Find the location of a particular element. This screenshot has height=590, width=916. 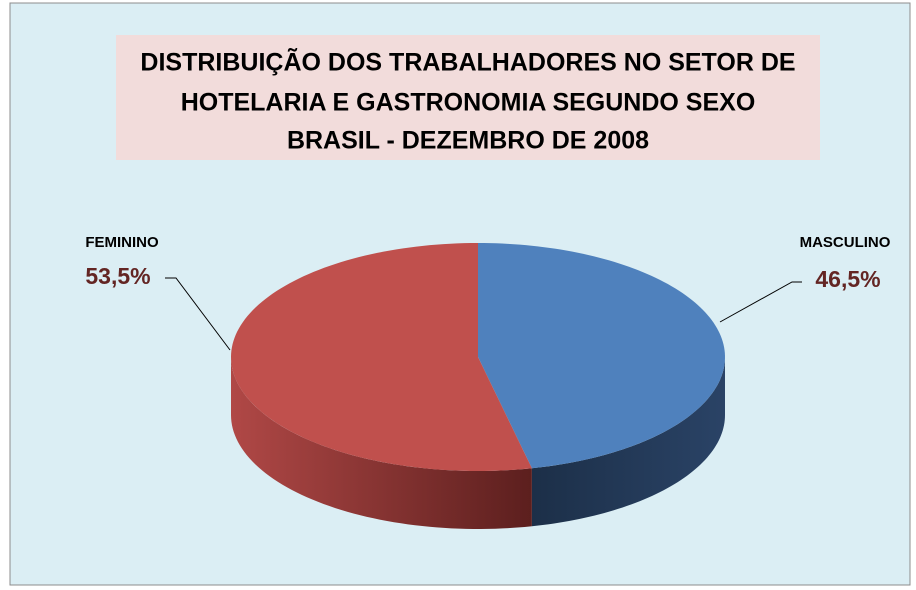

chart-title: BRASIL - DEZEMBRO DE 2008 is located at coordinates (468, 141).